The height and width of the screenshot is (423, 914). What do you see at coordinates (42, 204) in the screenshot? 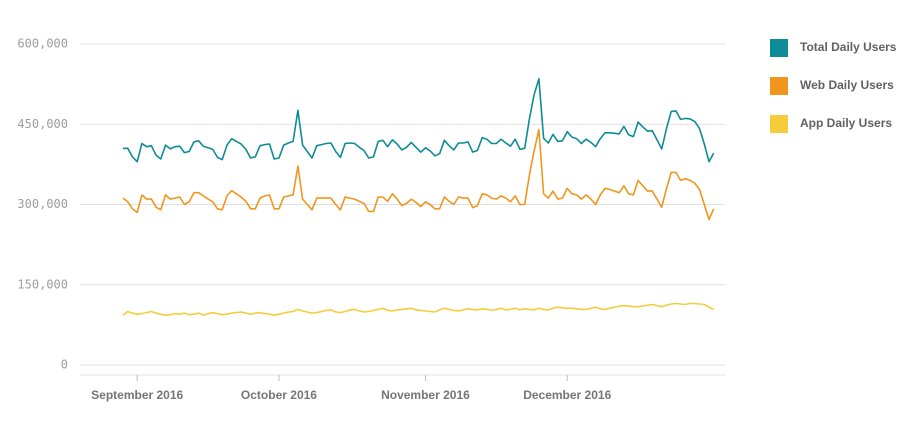
I see `y-tick-label: 300,000` at bounding box center [42, 204].